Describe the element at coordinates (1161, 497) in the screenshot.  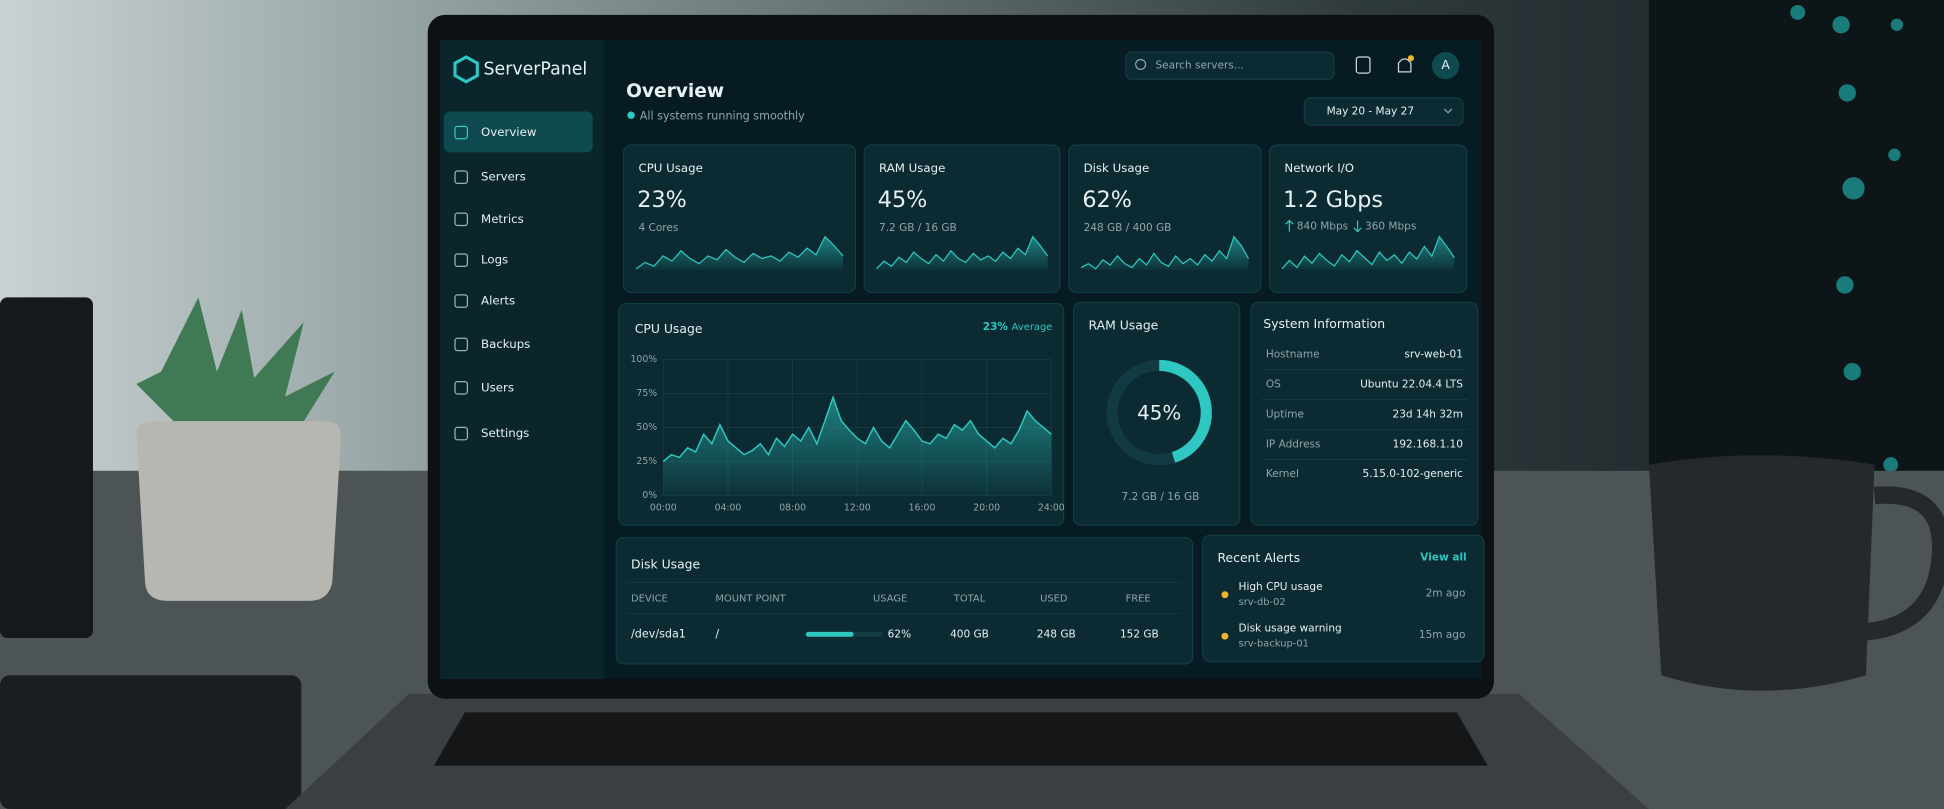
I see `ram-detail: 7.2 GB / 16 GB` at that location.